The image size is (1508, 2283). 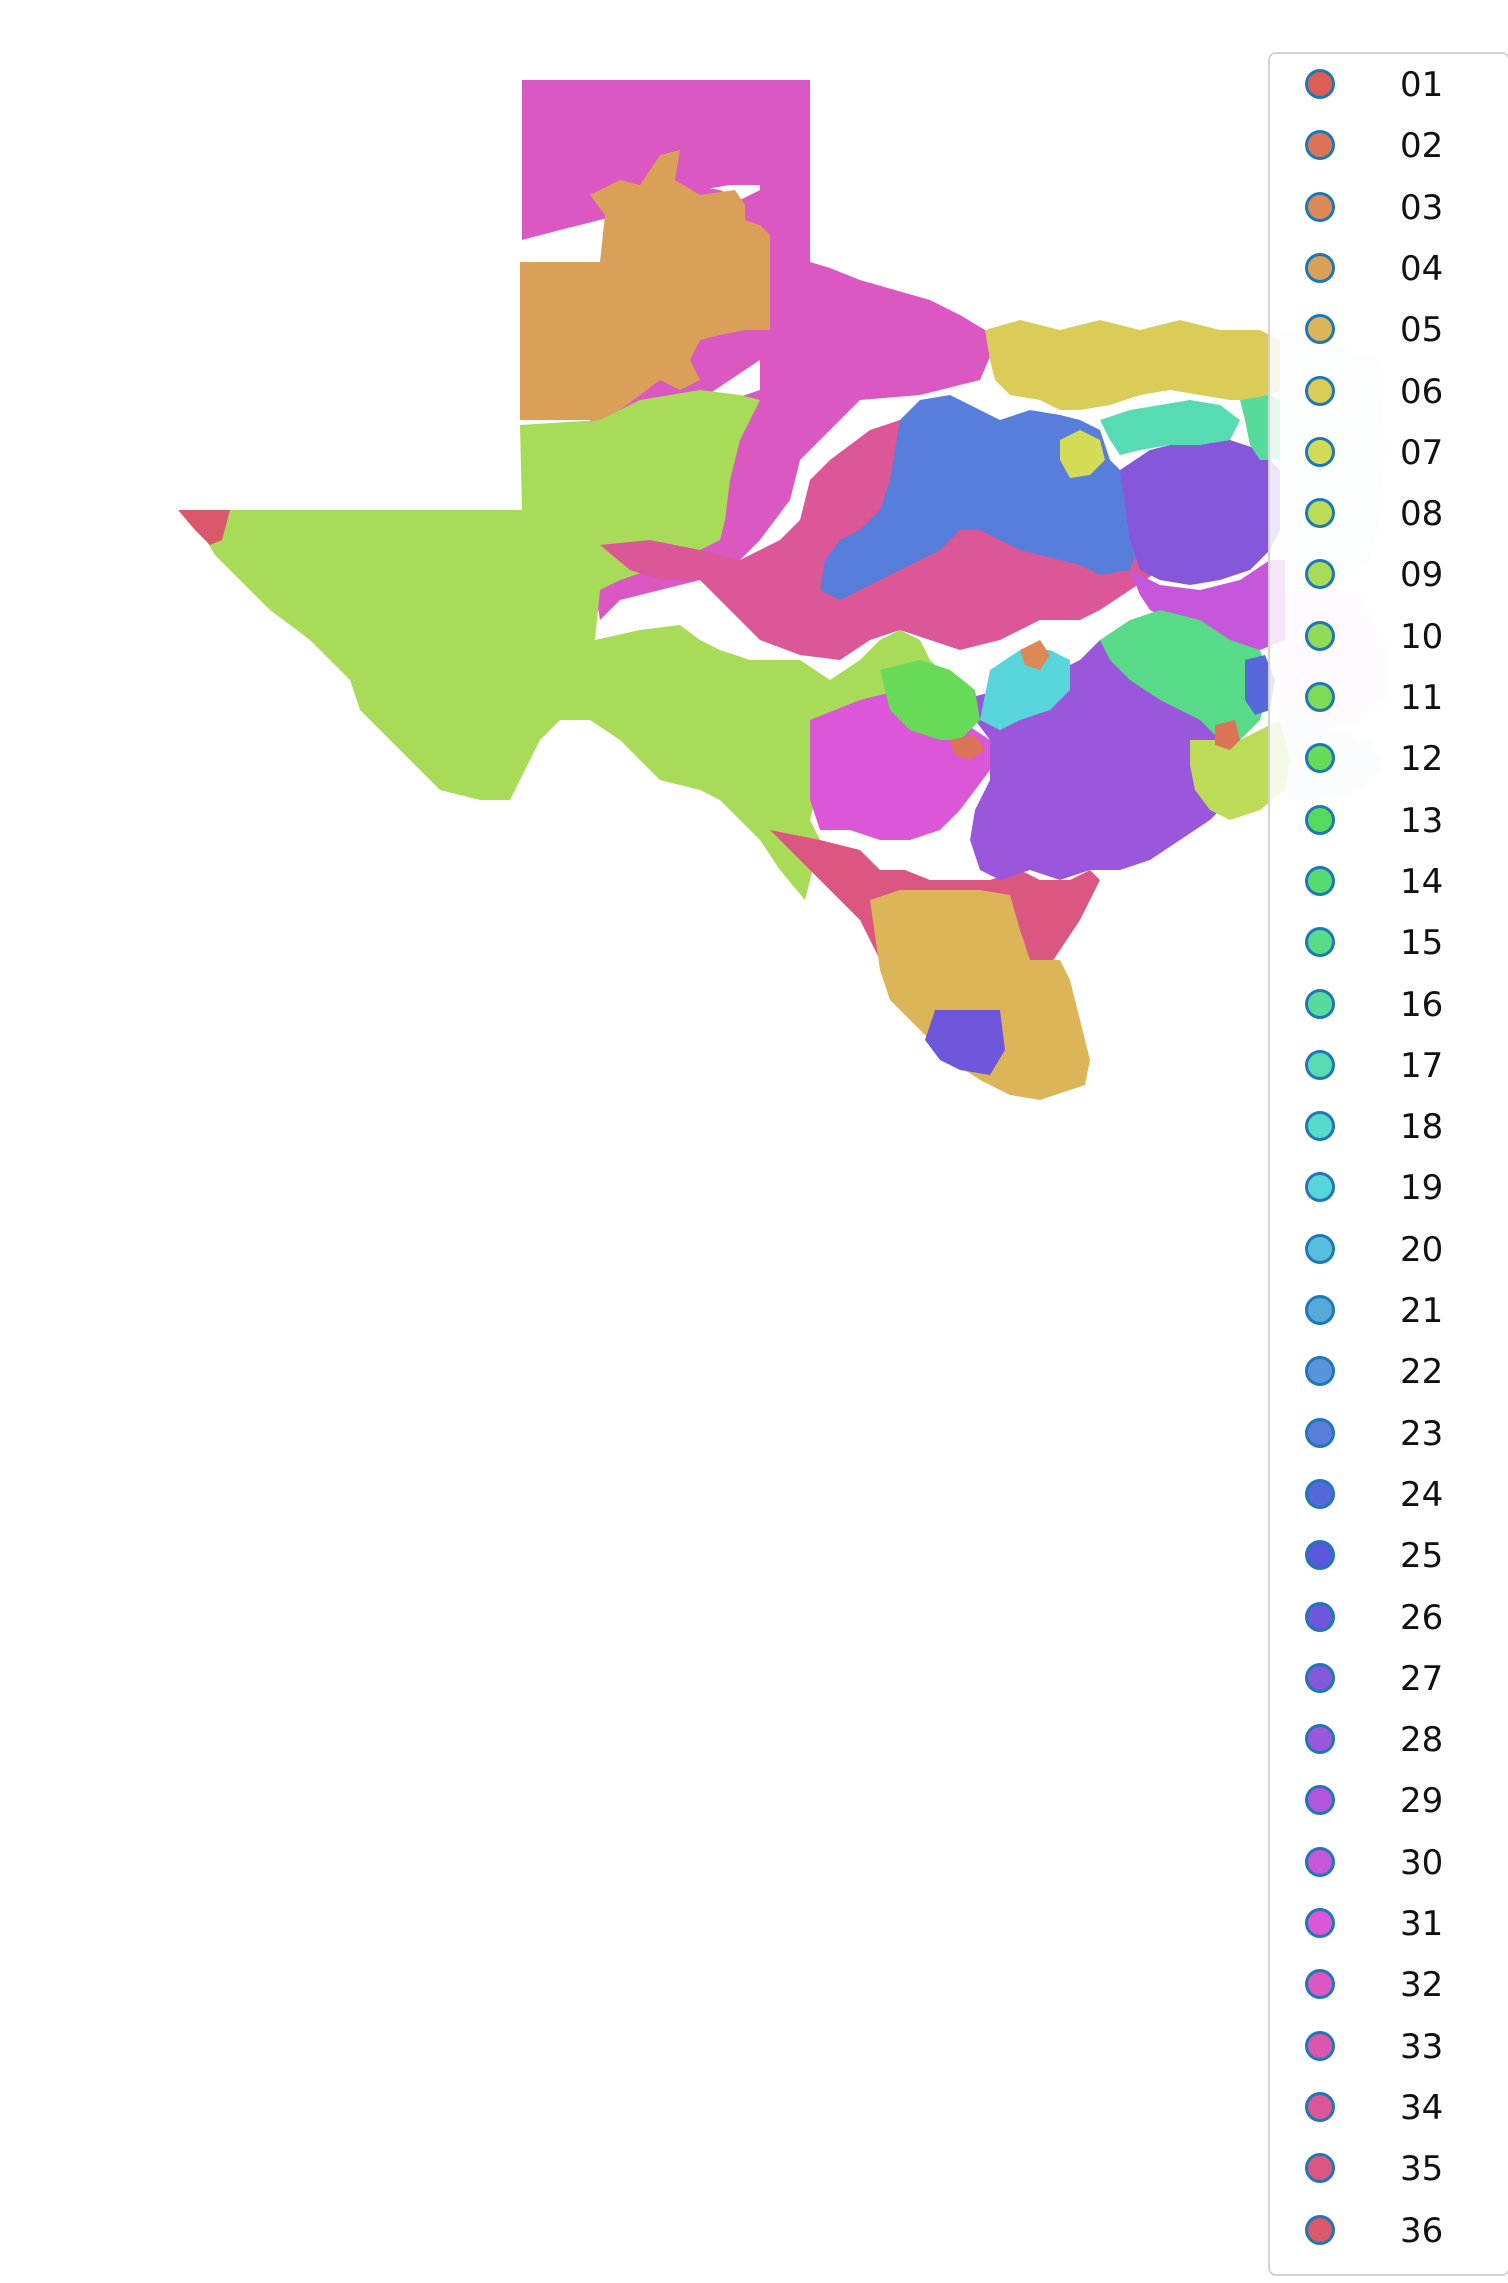 What do you see at coordinates (1422, 1985) in the screenshot?
I see `legend-label: 32` at bounding box center [1422, 1985].